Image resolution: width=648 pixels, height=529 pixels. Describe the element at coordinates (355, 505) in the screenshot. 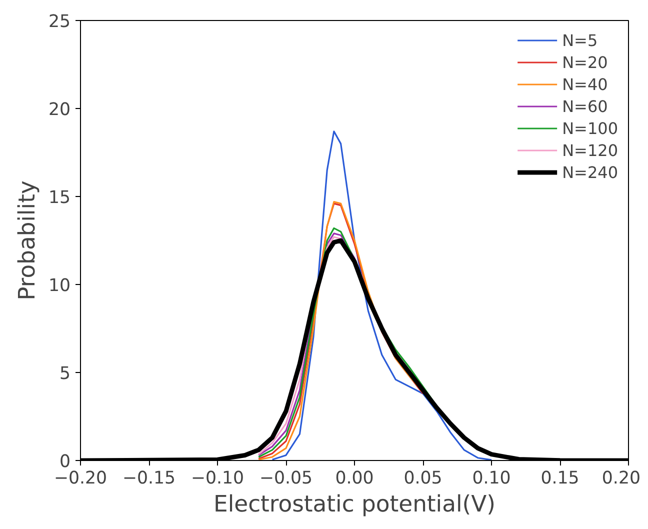

I see `x-axis-title: Electrostatic potential(V)` at that location.